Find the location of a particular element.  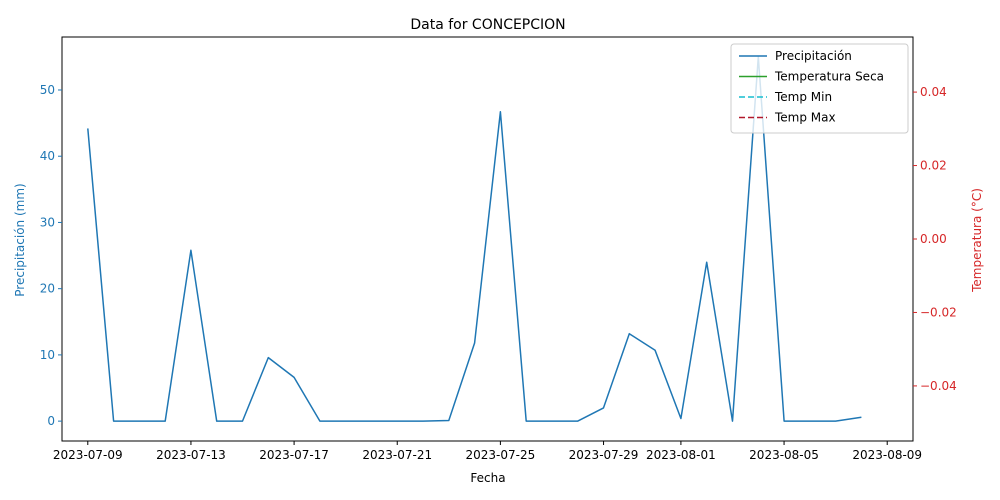

x-tick-label: 2023-07-13 is located at coordinates (191, 455).